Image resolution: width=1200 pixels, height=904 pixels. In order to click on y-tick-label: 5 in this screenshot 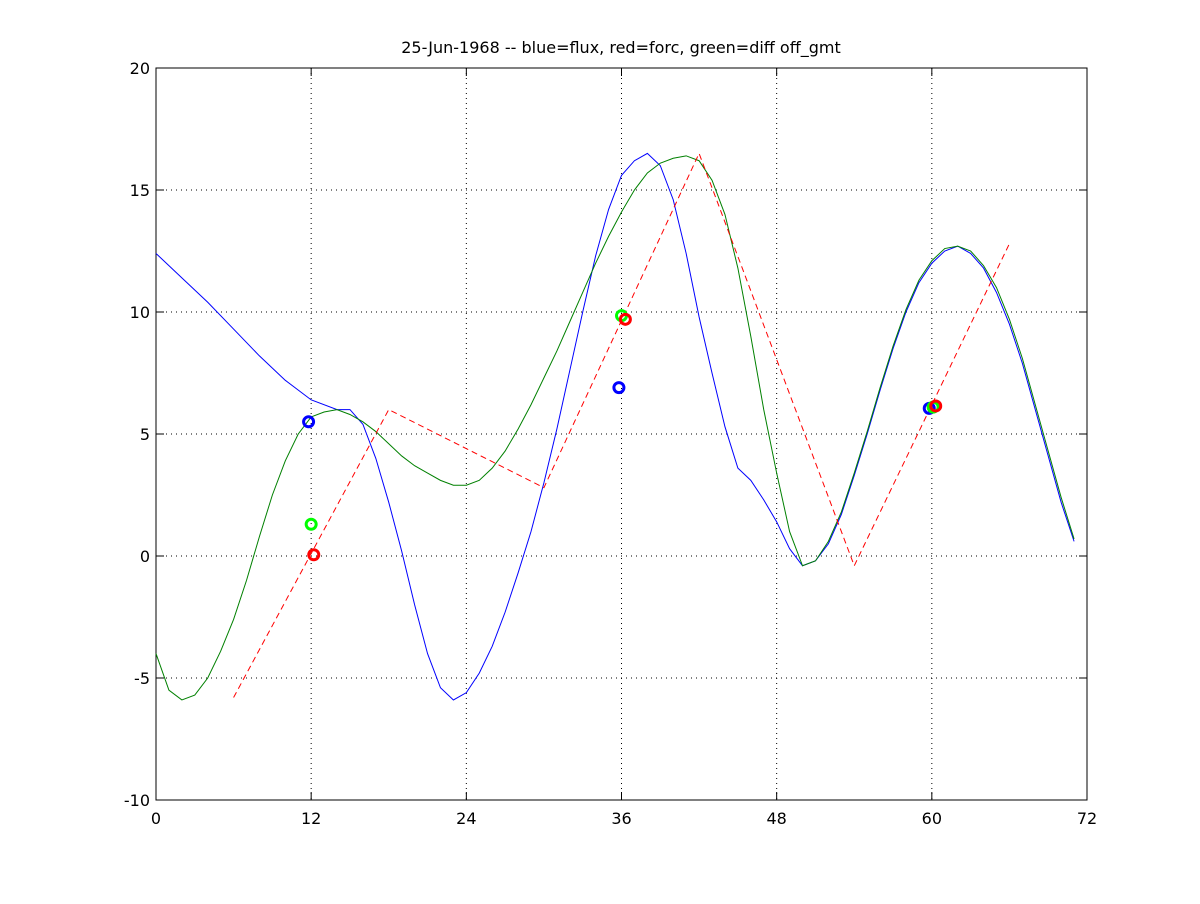, I will do `click(145, 434)`.